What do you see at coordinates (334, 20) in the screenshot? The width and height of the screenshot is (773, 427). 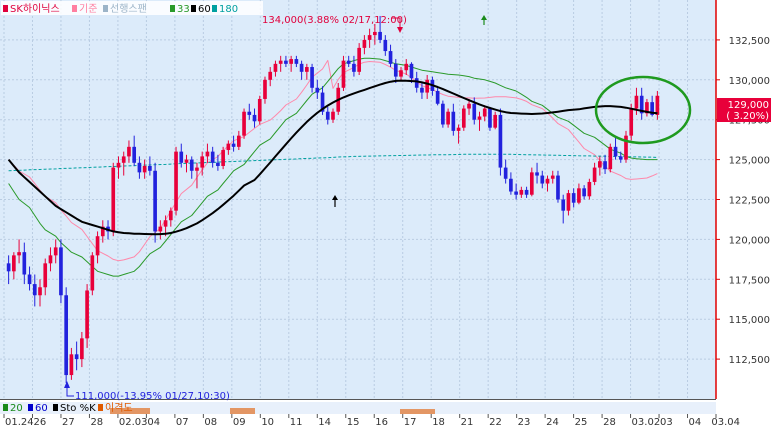 I see `high-annotation-text: 134,000(3.88% 02/17,12:00)` at bounding box center [334, 20].